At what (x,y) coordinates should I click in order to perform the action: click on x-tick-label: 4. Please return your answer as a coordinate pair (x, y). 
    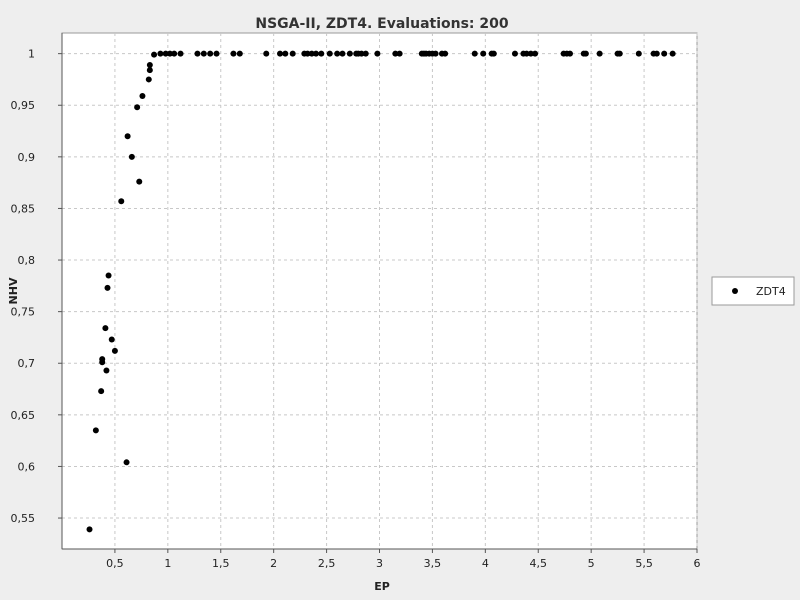
    Looking at the image, I should click on (485, 563).